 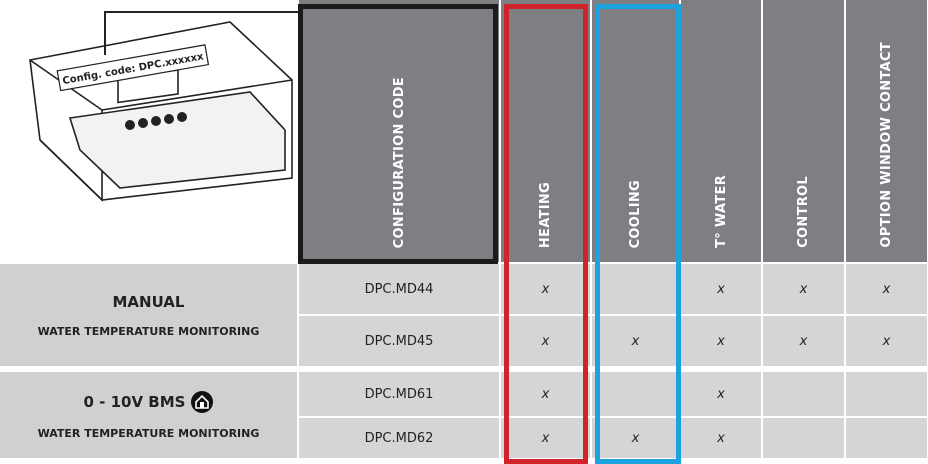 I want to click on column-header: CONFIGURATION CODE, so click(x=399, y=131).